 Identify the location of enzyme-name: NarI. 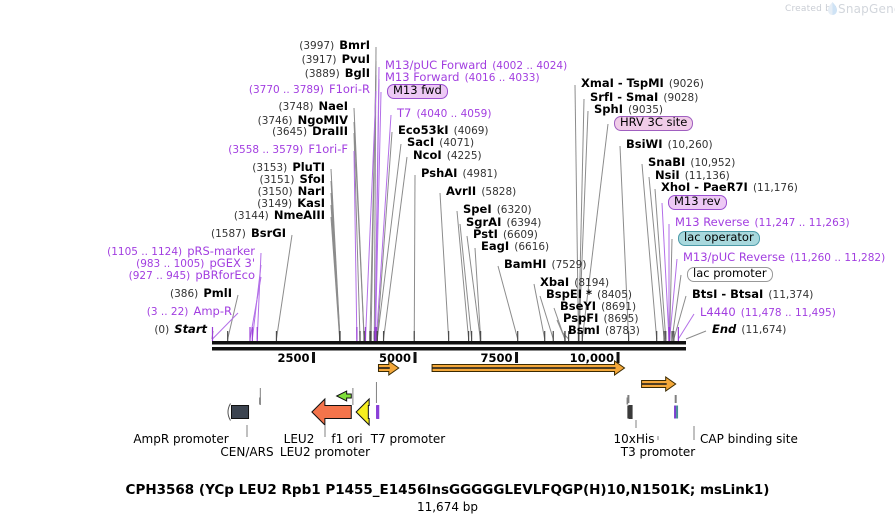
(311, 191).